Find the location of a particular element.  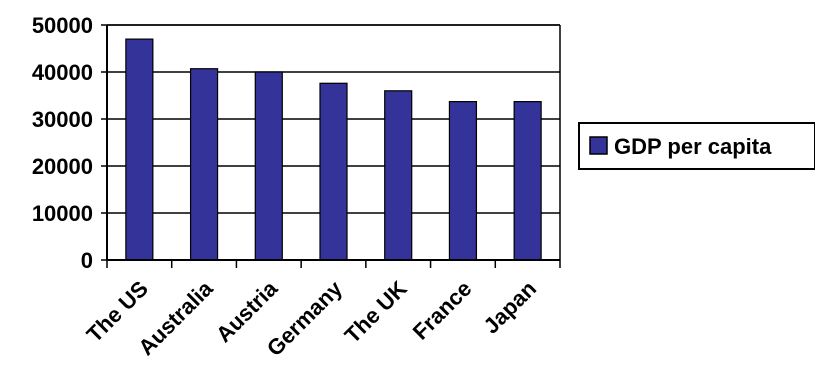

y-tick-label: 40000 is located at coordinates (62, 72).